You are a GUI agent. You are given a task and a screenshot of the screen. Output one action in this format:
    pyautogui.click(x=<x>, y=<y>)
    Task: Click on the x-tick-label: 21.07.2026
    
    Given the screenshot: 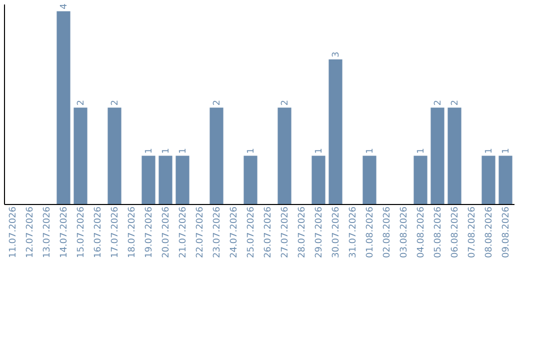 What is the action you would take?
    pyautogui.click(x=183, y=232)
    